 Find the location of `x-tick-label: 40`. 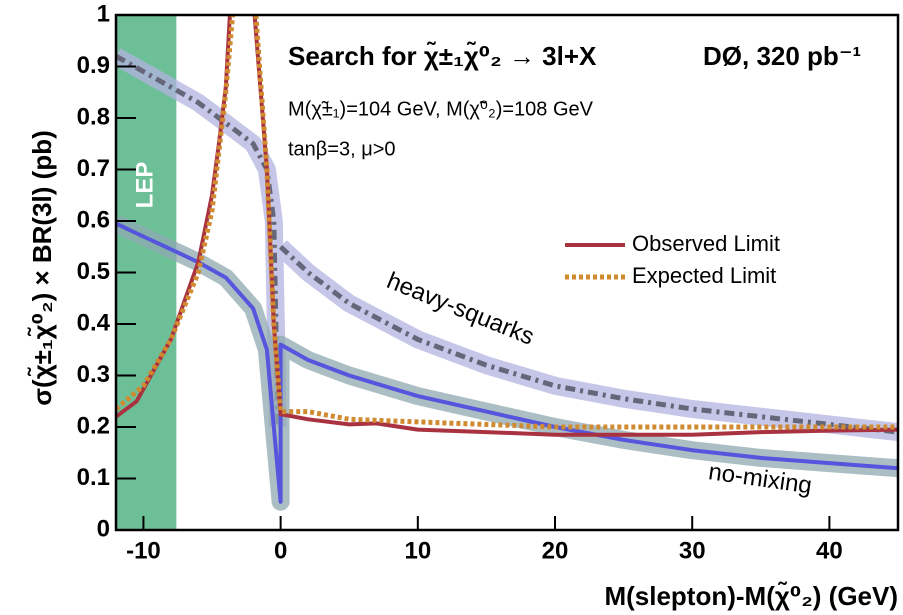

x-tick-label: 40 is located at coordinates (829, 550).